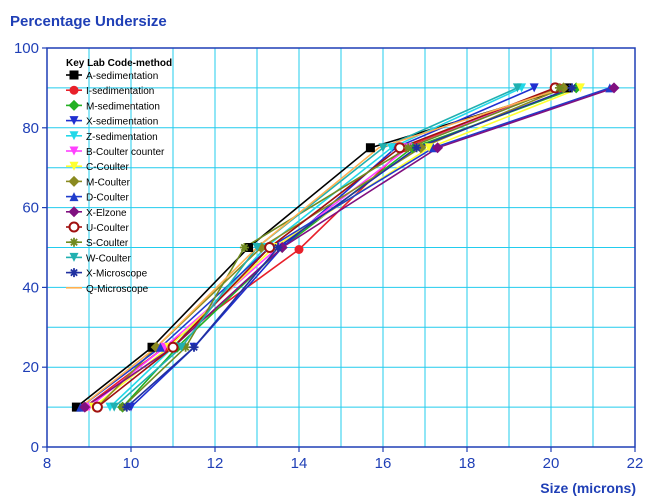  Describe the element at coordinates (117, 289) in the screenshot. I see `legend-label: Q-Microscope` at that location.